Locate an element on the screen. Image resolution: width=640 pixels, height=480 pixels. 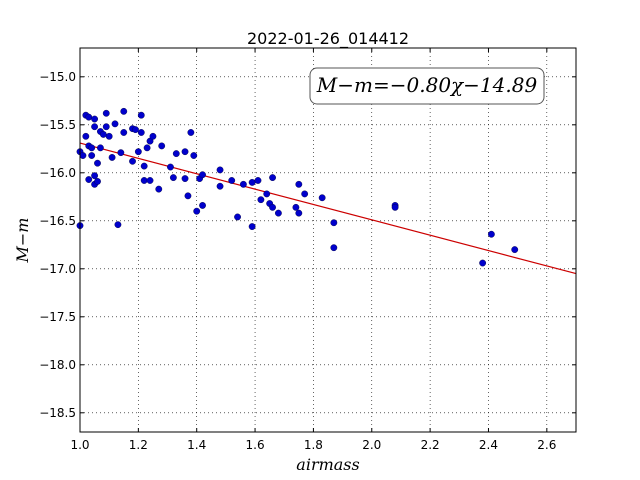
equation-text: M−m=−0.80χ−14.89 is located at coordinates (427, 85).